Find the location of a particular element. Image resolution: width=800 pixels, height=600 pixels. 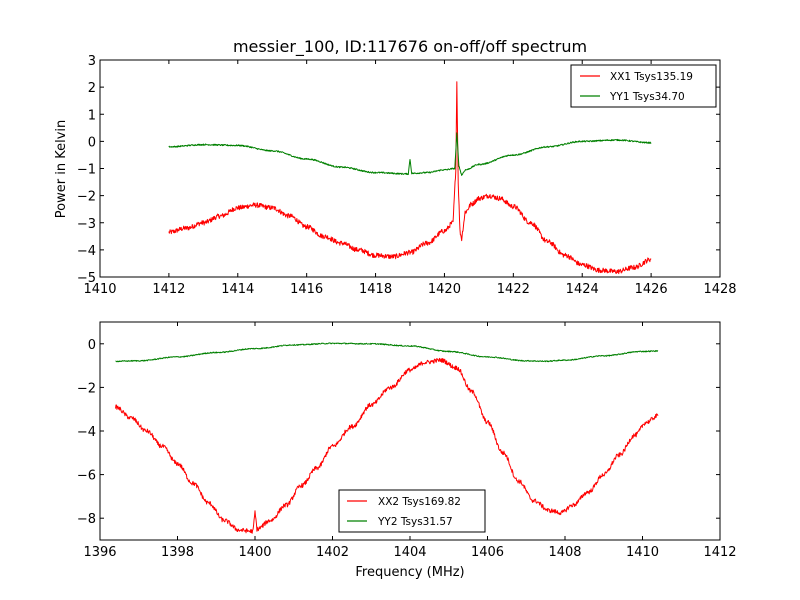

bottom-x-tick-label: 1412 is located at coordinates (719, 552).